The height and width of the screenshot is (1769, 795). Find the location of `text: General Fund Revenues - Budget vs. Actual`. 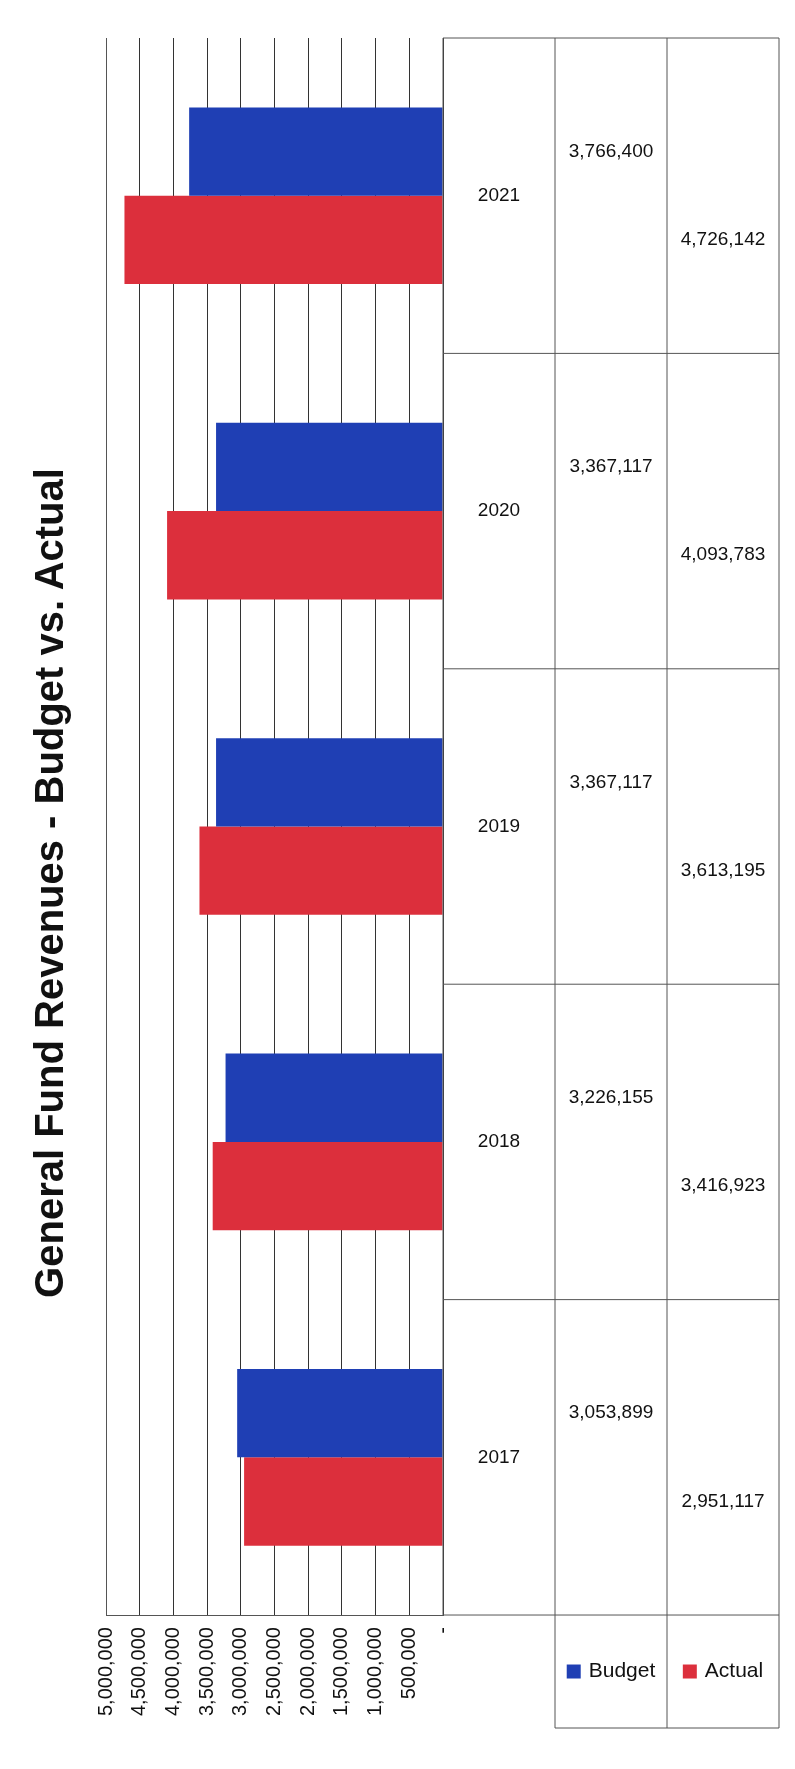

text: General Fund Revenues - Budget vs. Actual is located at coordinates (49, 883).